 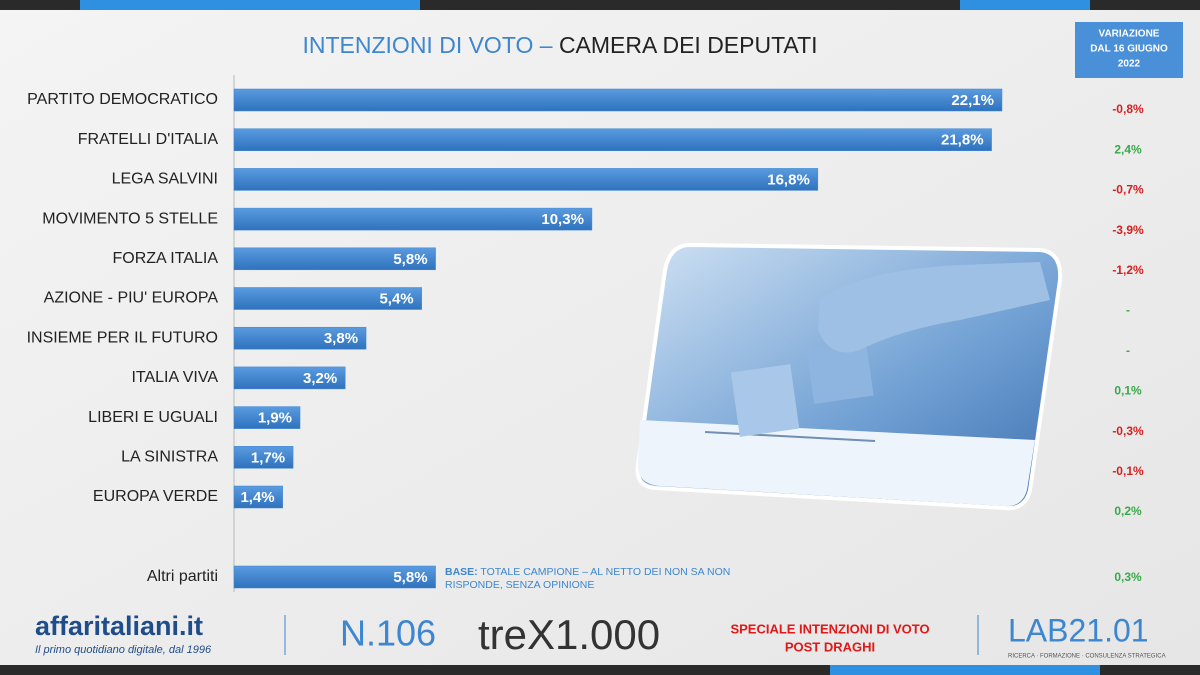 What do you see at coordinates (600, 670) in the screenshot?
I see `bottom-bar` at bounding box center [600, 670].